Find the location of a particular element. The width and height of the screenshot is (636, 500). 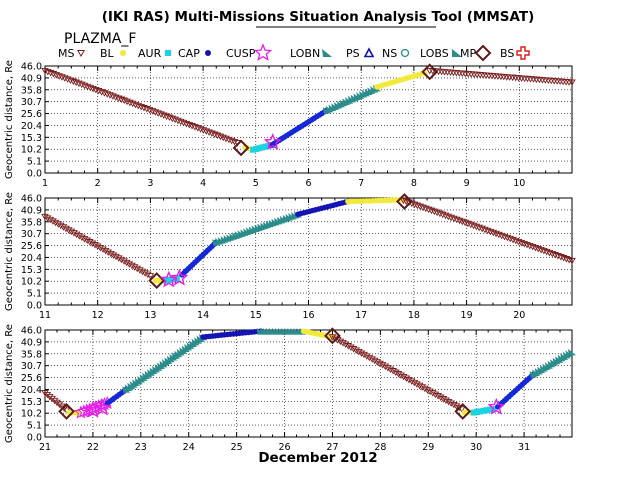

x-tick-label: 27 is located at coordinates (332, 447).